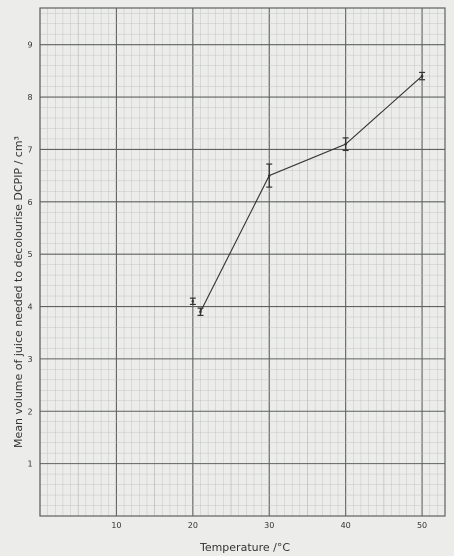 Image resolution: width=454 pixels, height=556 pixels. Describe the element at coordinates (116, 525) in the screenshot. I see `x-tick-label: 10` at that location.